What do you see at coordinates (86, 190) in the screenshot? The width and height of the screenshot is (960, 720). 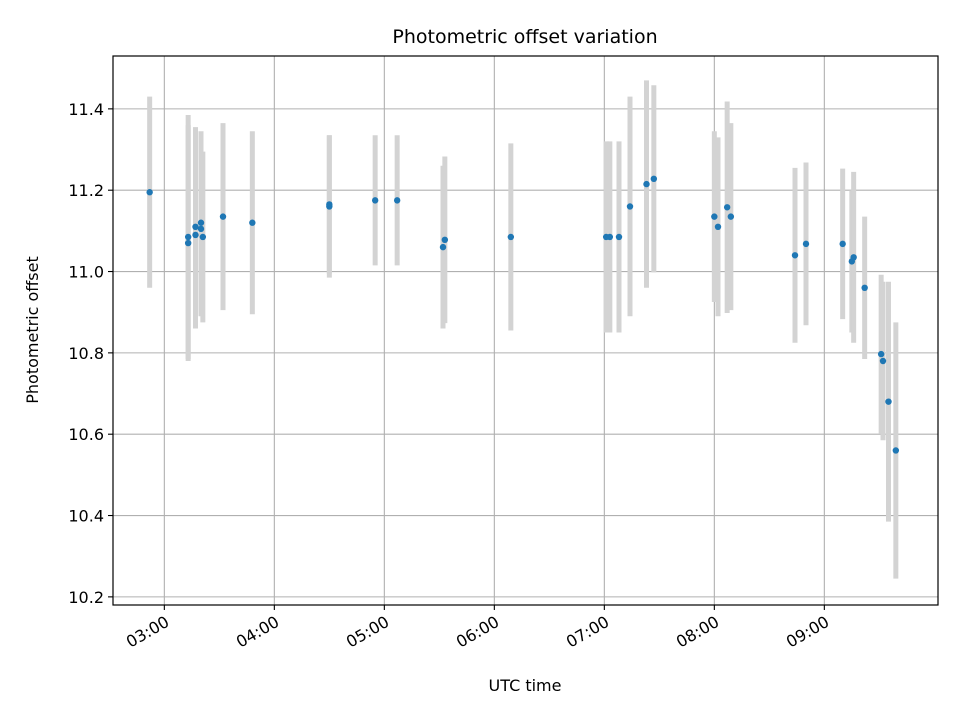 I see `y-tick-label: 11.2` at bounding box center [86, 190].